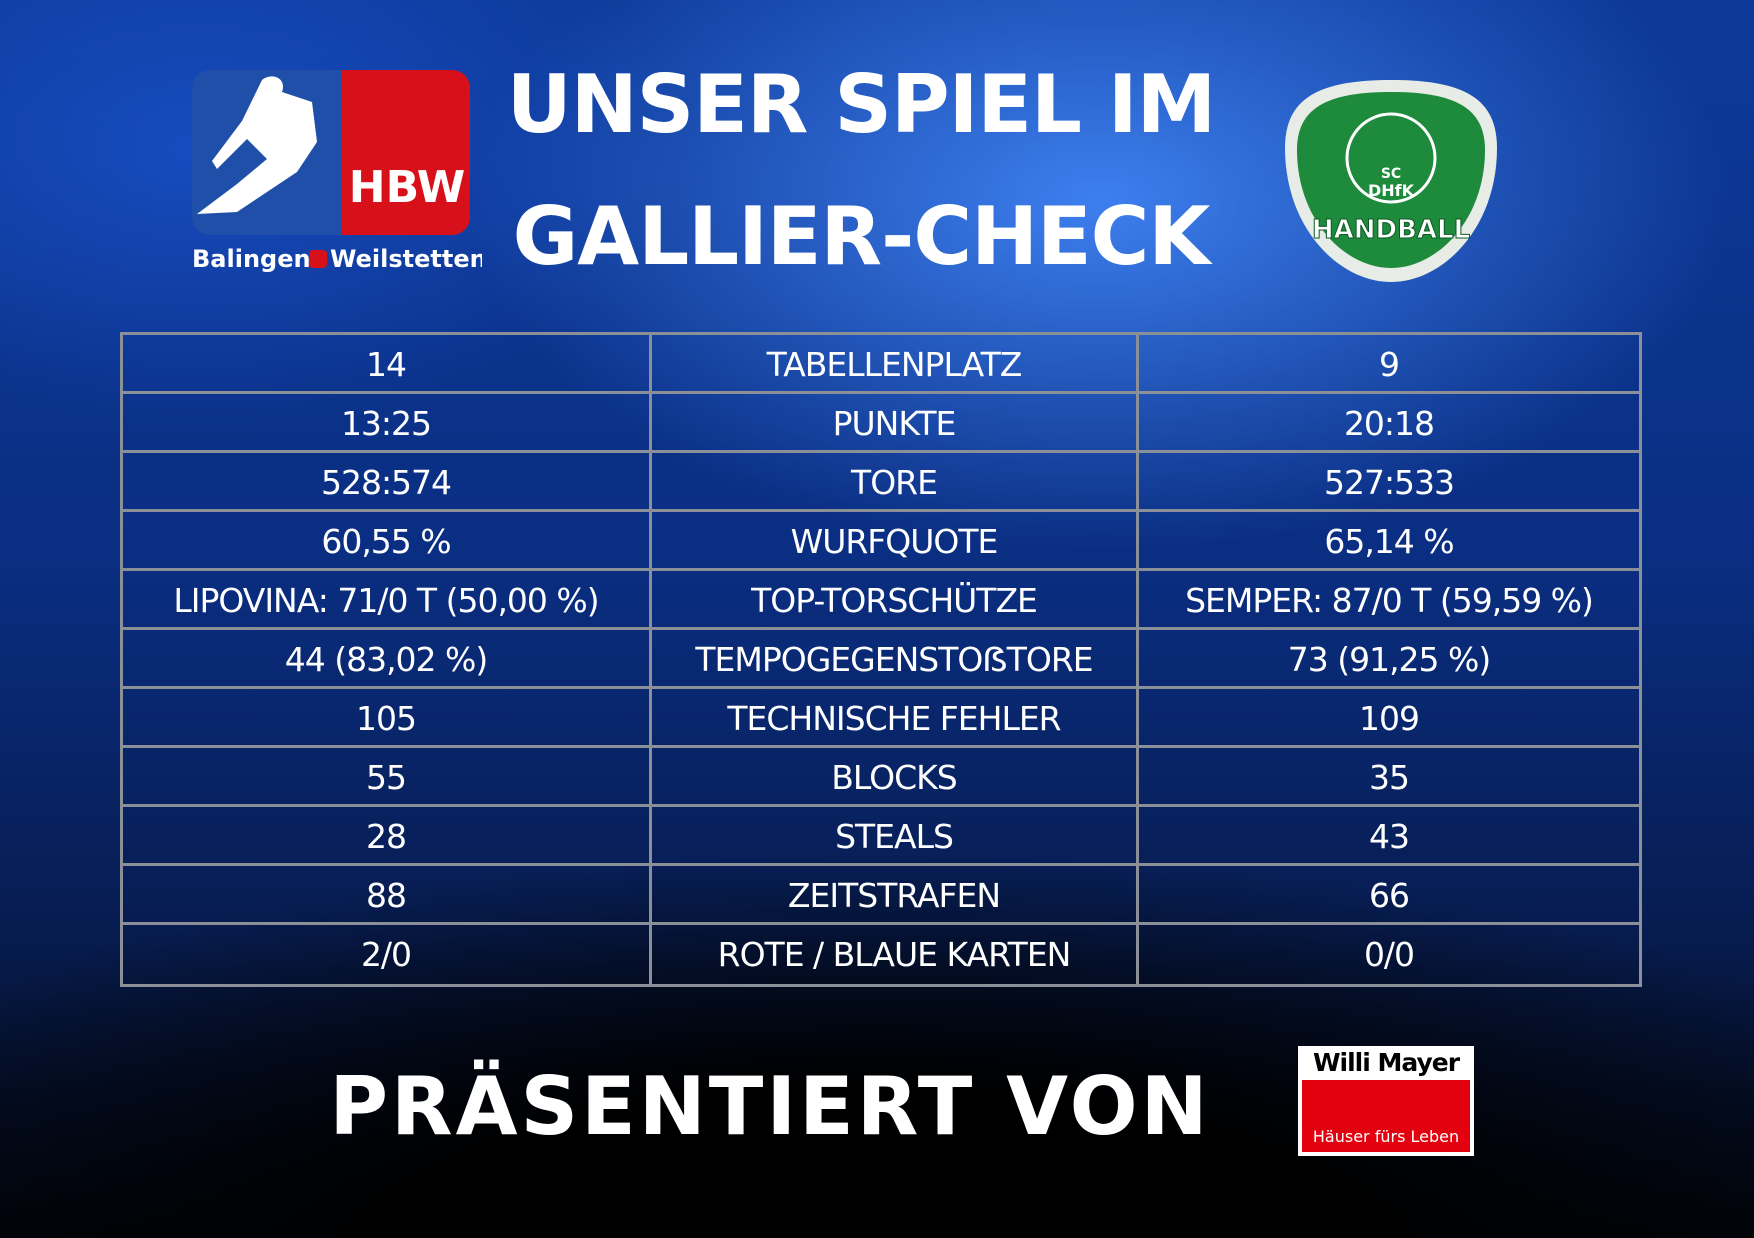  I want to click on sponsor-name: Willi Mayer, so click(1386, 1062).